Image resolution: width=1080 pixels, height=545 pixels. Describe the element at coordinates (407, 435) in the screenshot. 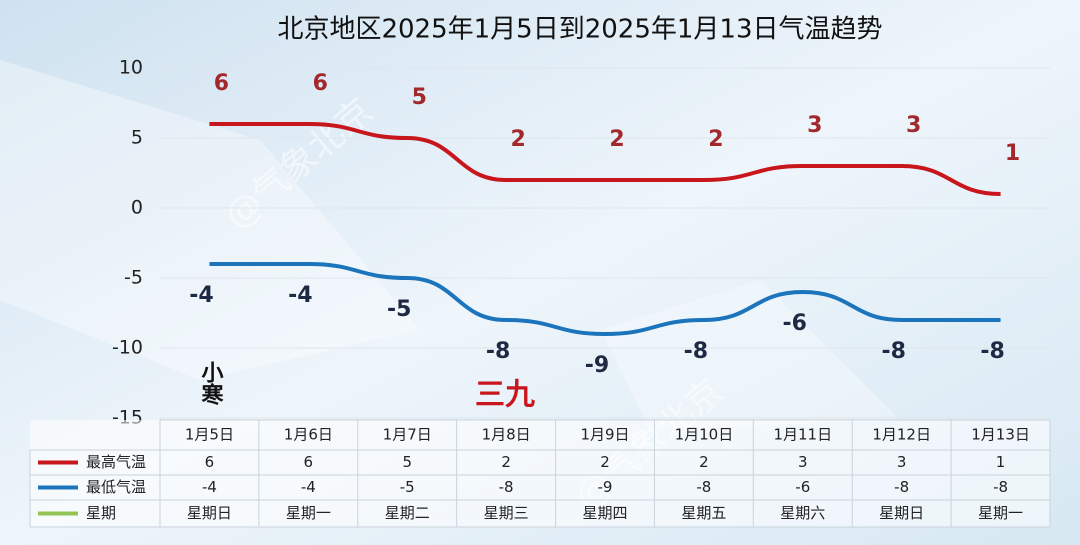

I see `x-tick-label: 1月7日` at that location.